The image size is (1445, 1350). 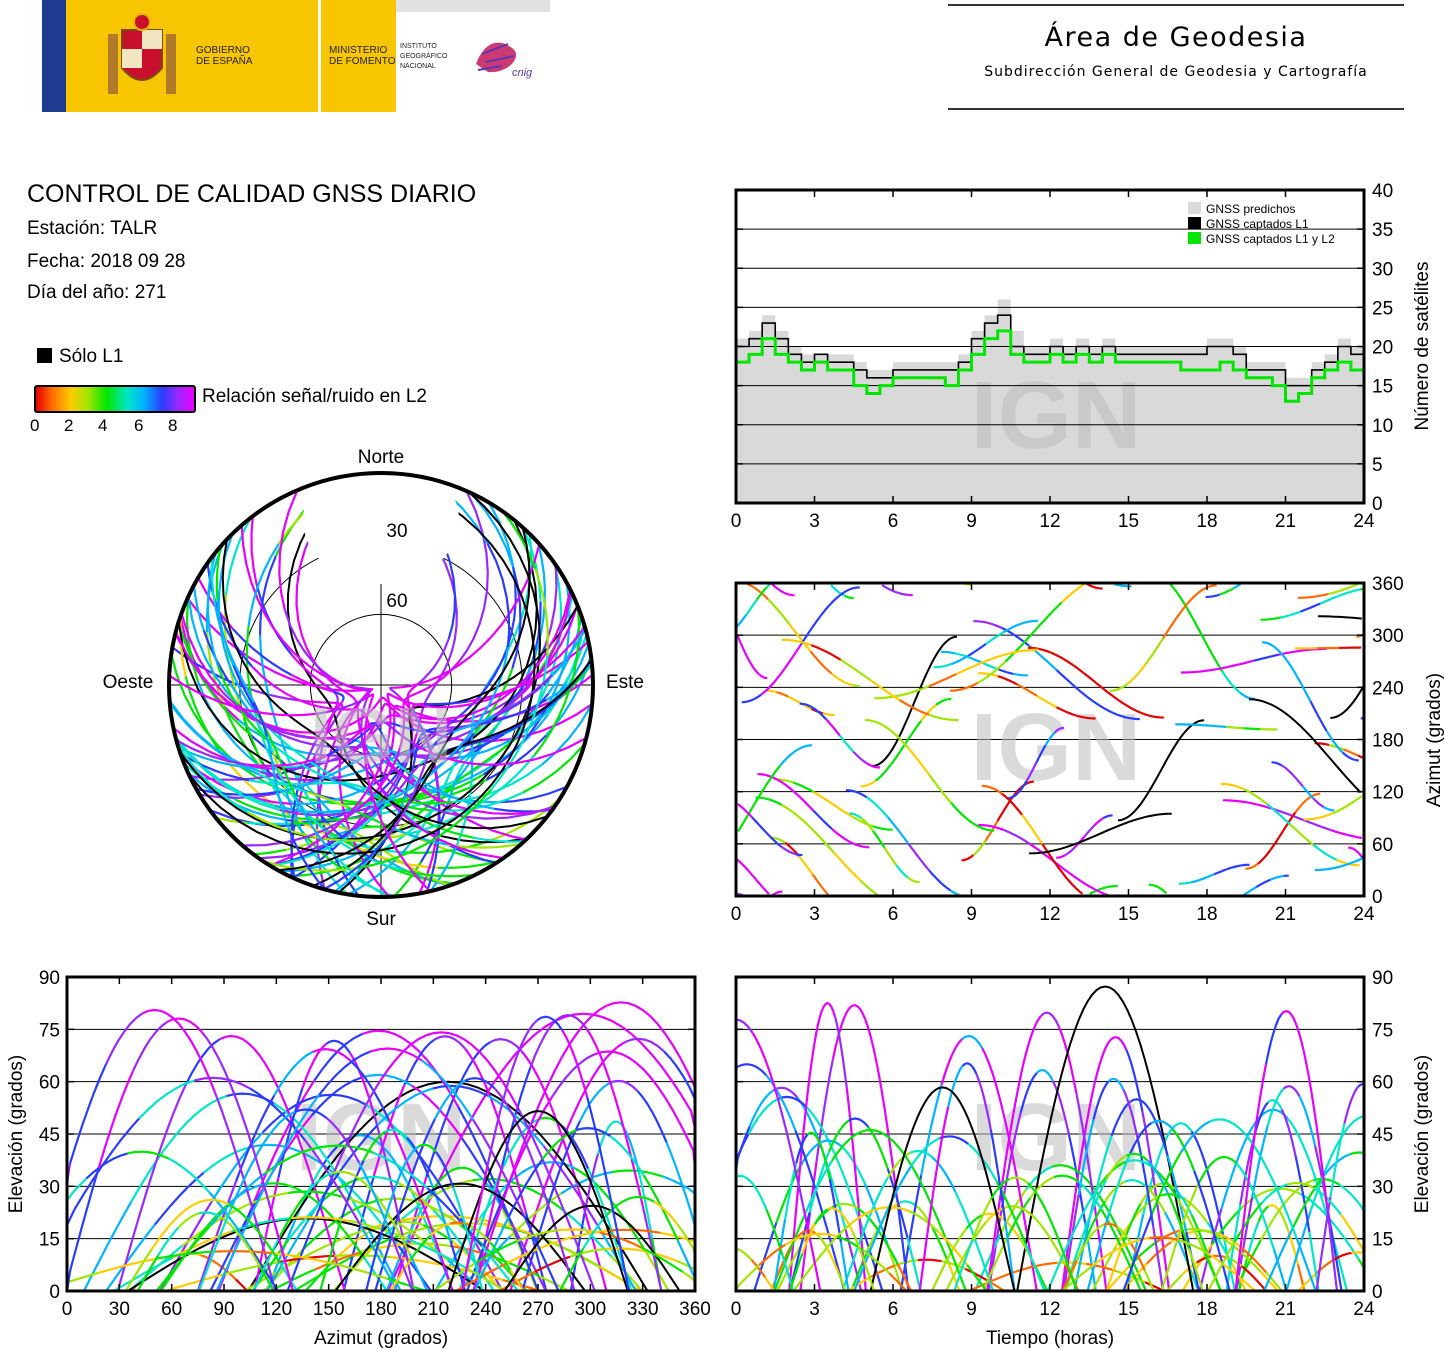 I want to click on direction-south: Sur, so click(x=381, y=919).